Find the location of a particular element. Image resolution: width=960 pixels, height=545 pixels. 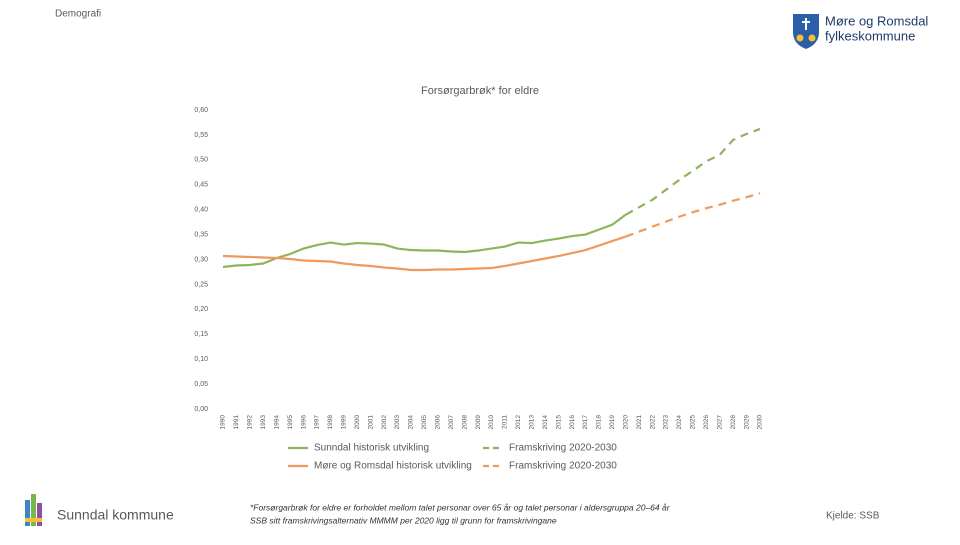

county-logo: Møre og Romsdal fylkeskommune is located at coordinates (860, 31).